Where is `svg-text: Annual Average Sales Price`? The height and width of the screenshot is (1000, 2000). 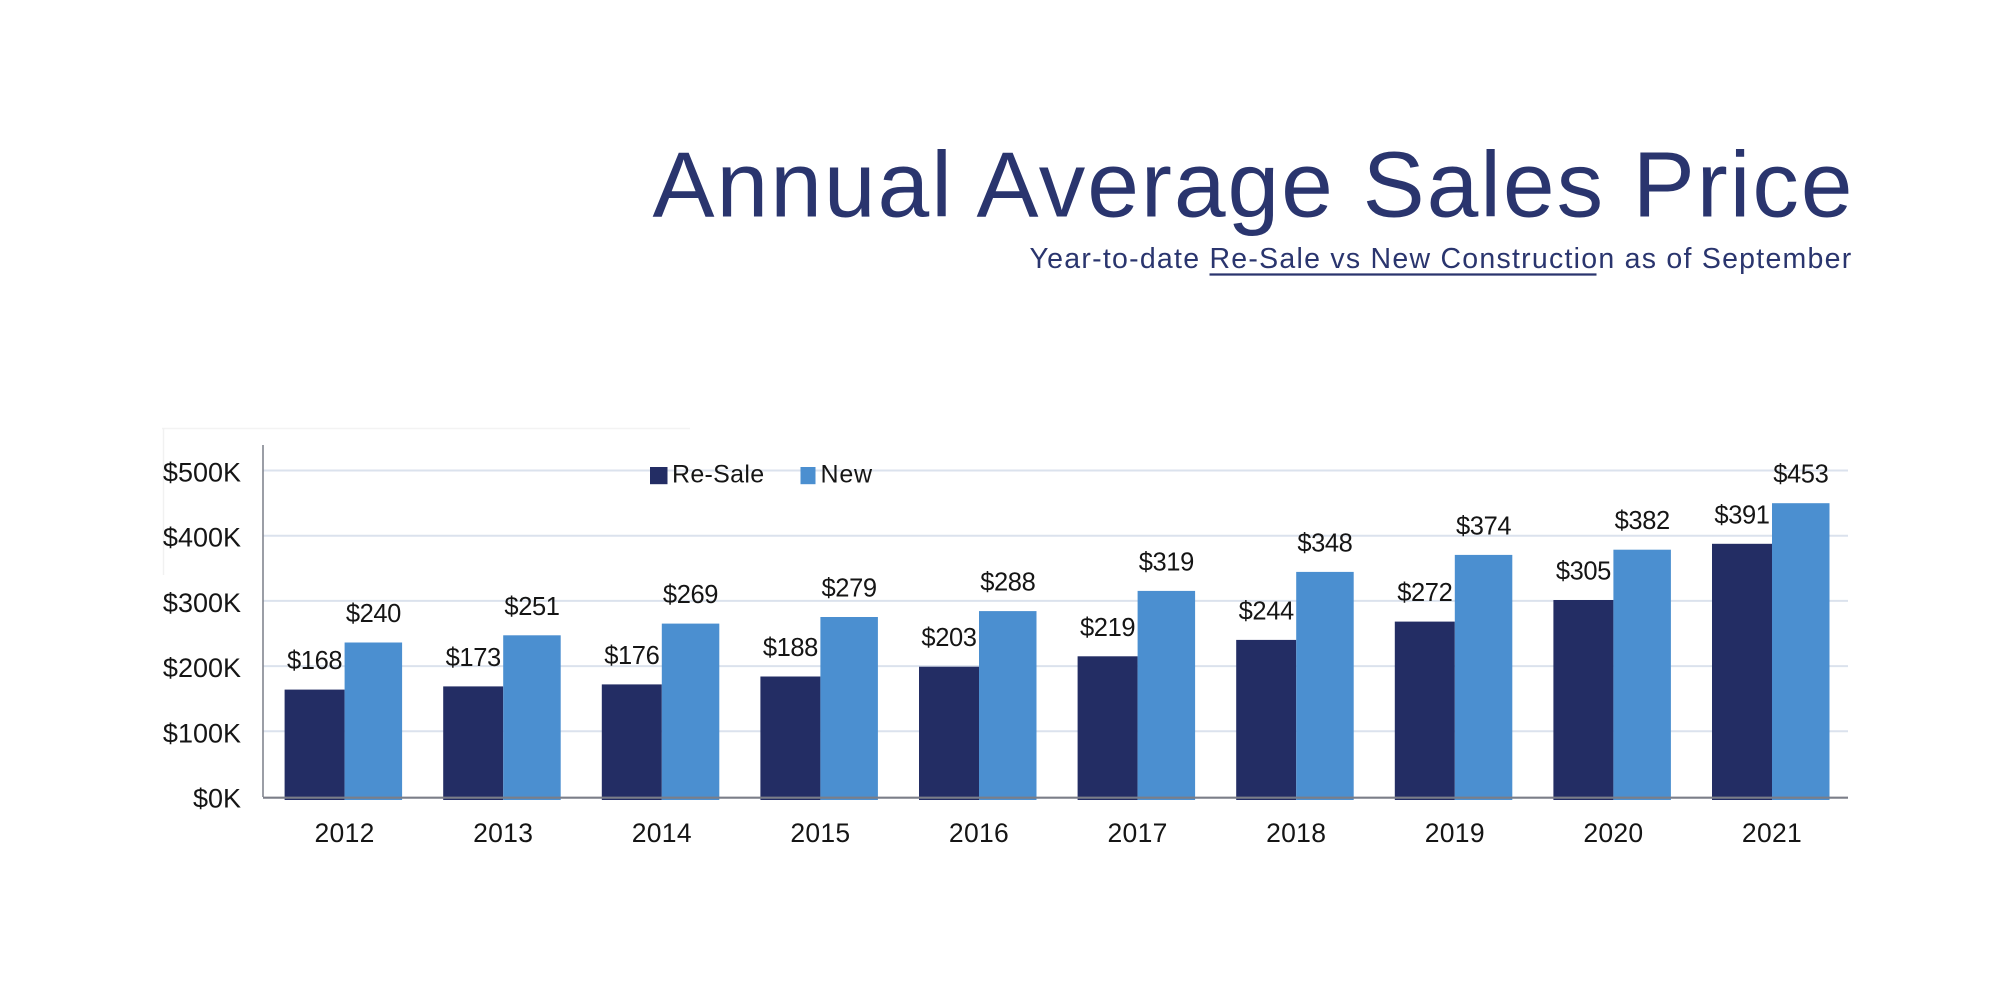 svg-text: Annual Average Sales Price is located at coordinates (1254, 185).